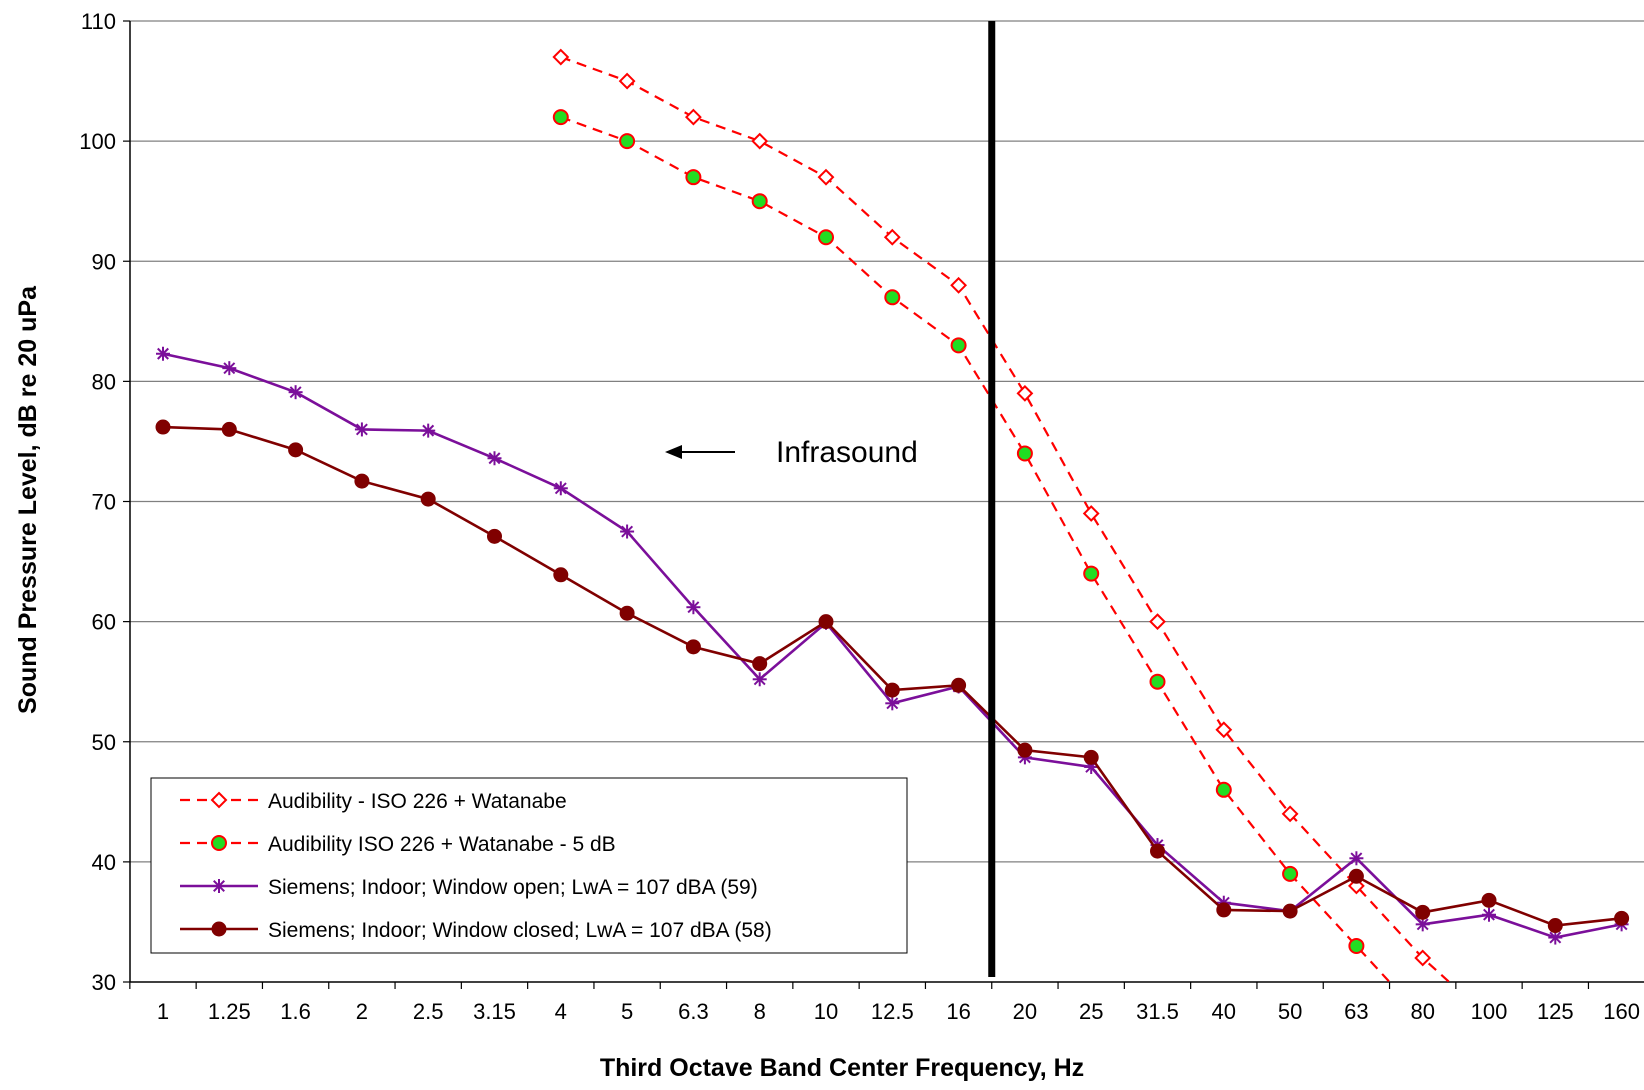  What do you see at coordinates (561, 1011) in the screenshot?
I see `x-tick-label: 4` at bounding box center [561, 1011].